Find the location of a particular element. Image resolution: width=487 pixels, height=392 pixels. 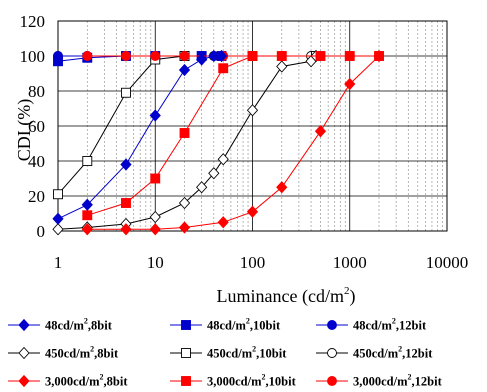

legend-label: 48cd/m2,12bit is located at coordinates (390, 325).